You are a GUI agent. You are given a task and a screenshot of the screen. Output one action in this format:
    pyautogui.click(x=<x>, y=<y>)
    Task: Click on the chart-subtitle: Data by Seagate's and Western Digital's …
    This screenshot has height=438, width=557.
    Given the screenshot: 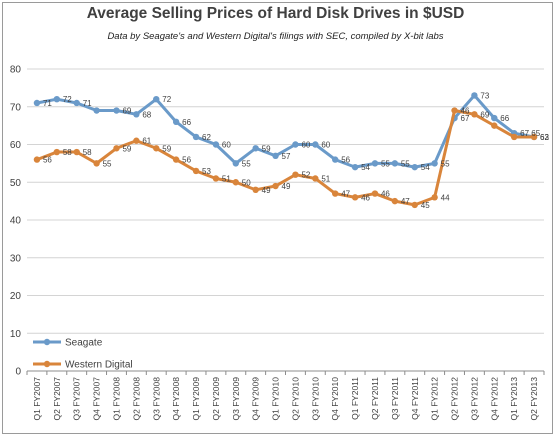 What is the action you would take?
    pyautogui.click(x=275, y=36)
    